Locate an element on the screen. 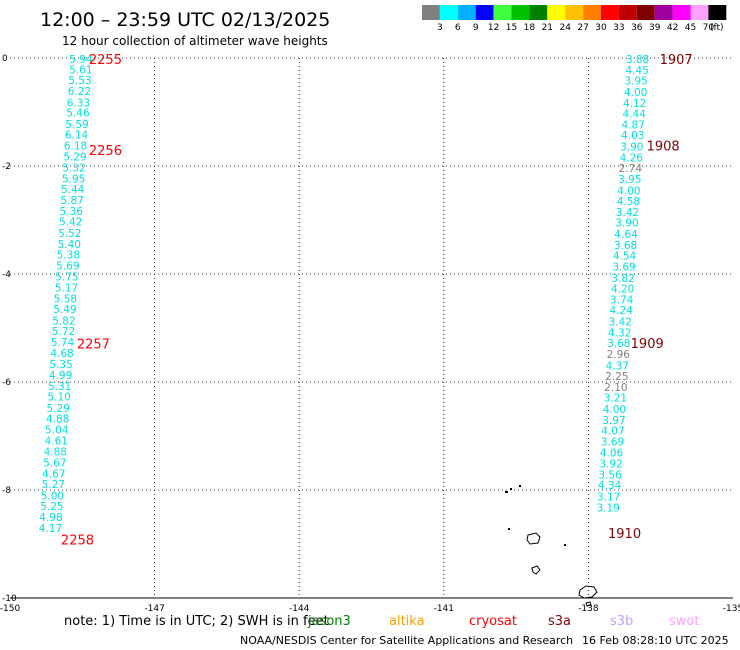 This screenshot has width=740, height=650. wave-height-label: 3.17 is located at coordinates (608, 497).